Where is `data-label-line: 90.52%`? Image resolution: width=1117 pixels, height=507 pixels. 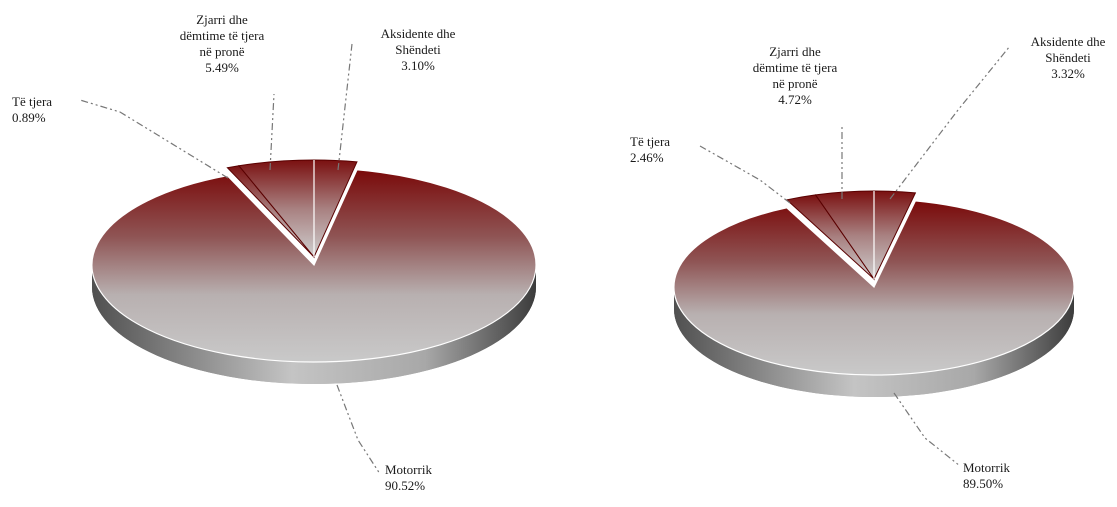 data-label-line: 90.52% is located at coordinates (405, 485).